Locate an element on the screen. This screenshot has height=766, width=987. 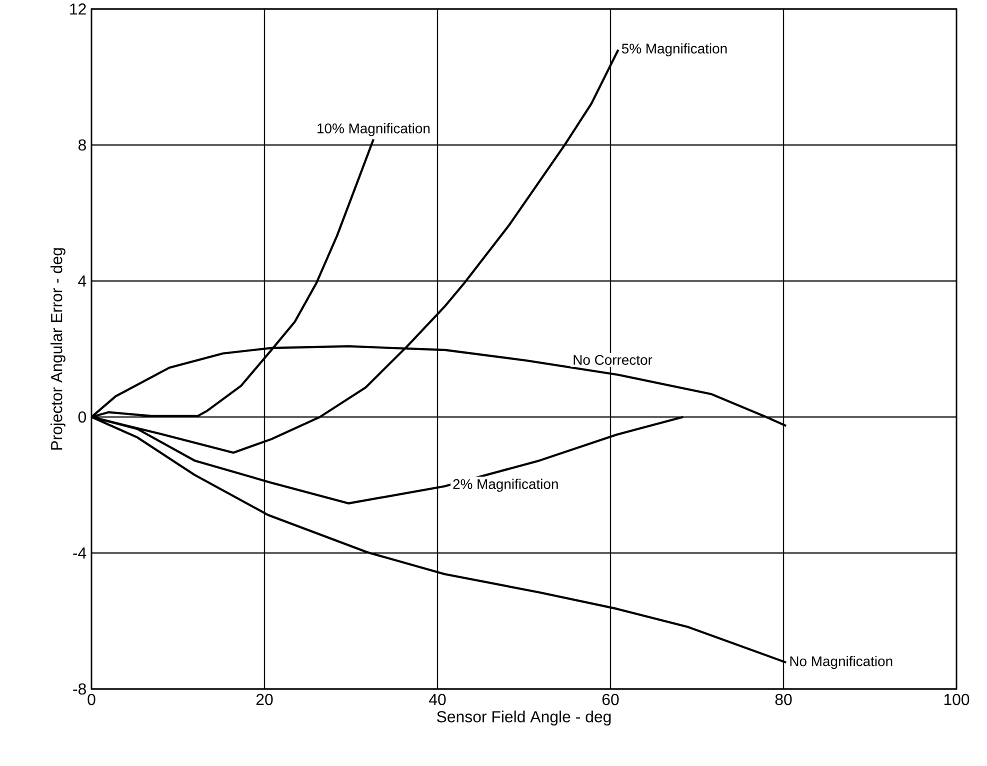
series-label: 10% Magnification is located at coordinates (374, 129).